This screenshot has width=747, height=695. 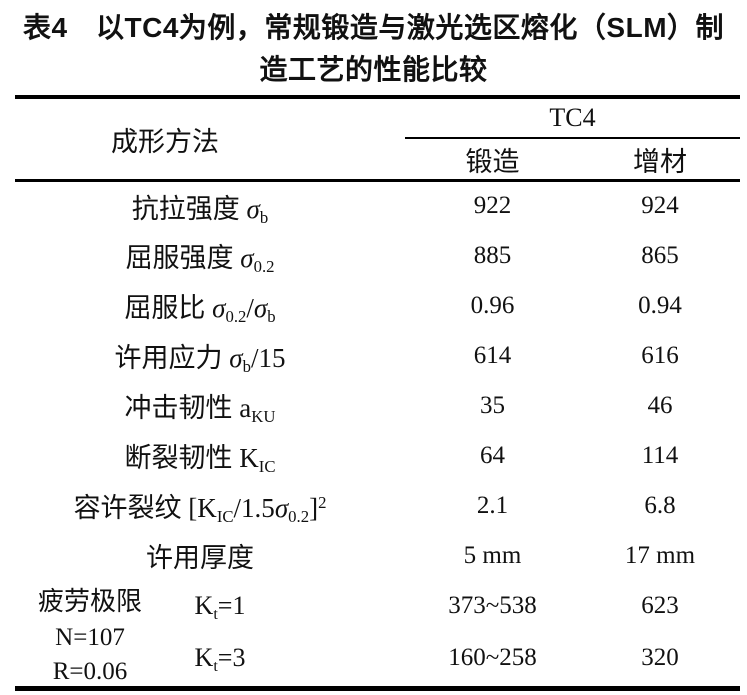 What do you see at coordinates (377, 660) in the screenshot?
I see `table-row: Kt=3 160~258 320` at bounding box center [377, 660].